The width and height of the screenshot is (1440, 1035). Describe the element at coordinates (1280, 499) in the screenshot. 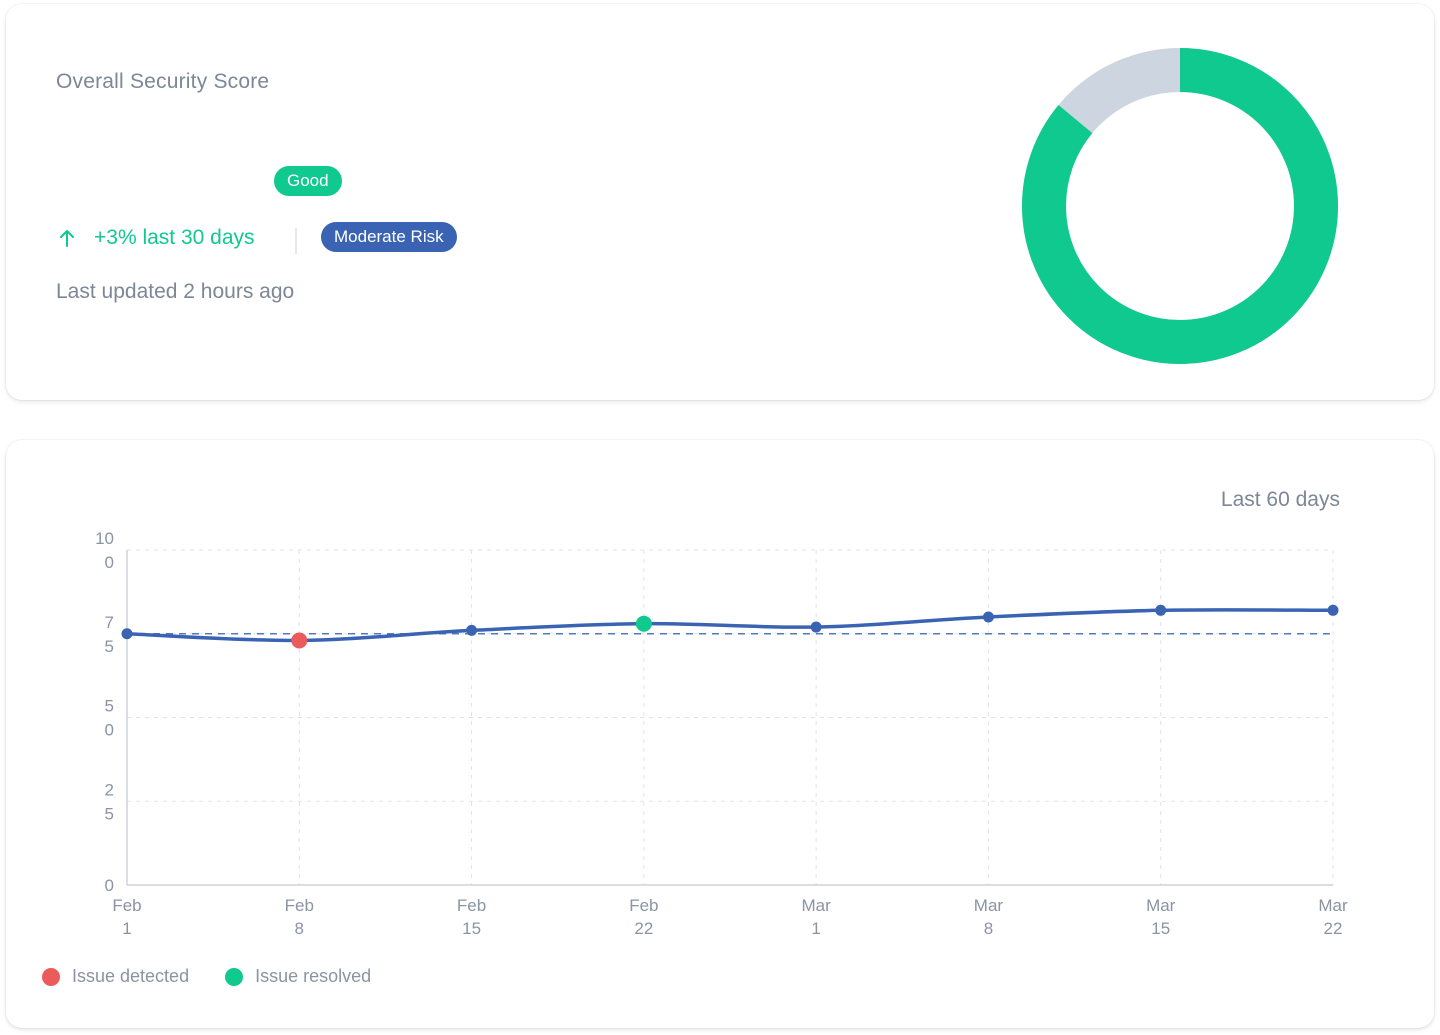

I see `range-selector: Last 60 days` at that location.